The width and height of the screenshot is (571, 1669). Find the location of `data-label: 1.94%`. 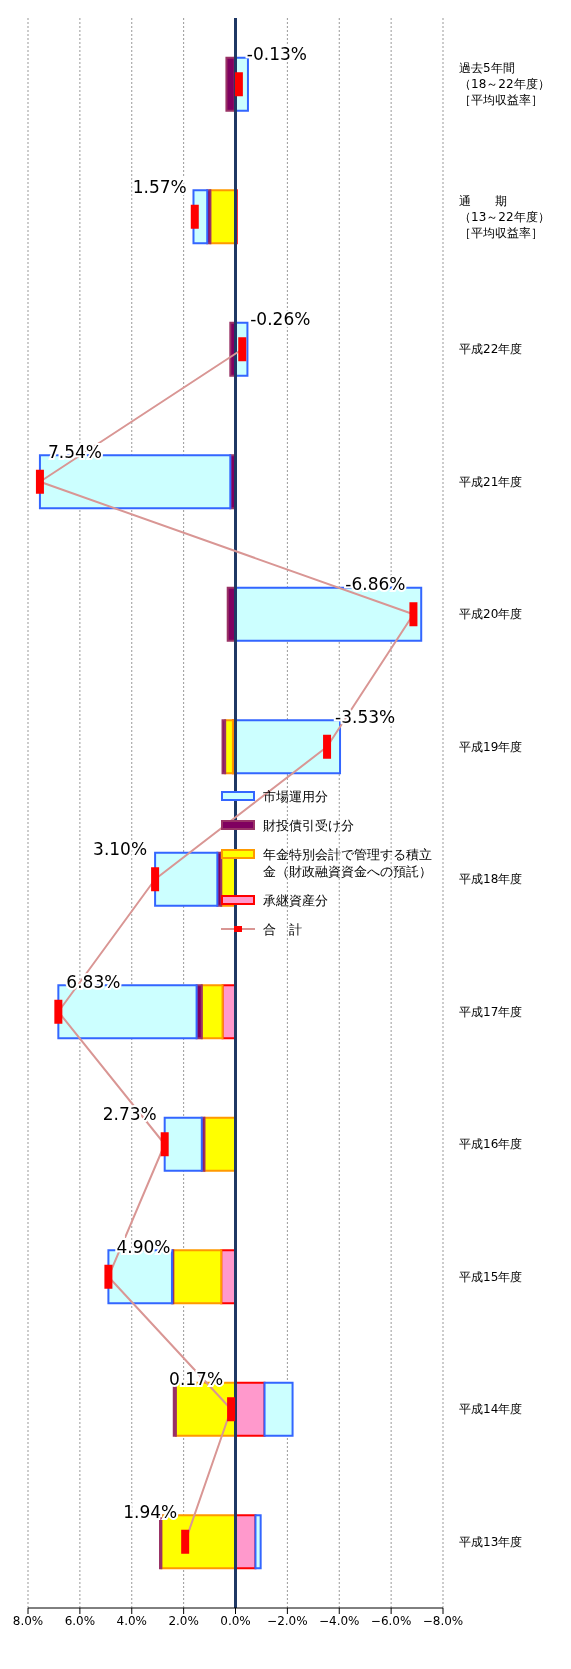

data-label: 1.94% is located at coordinates (150, 1511).